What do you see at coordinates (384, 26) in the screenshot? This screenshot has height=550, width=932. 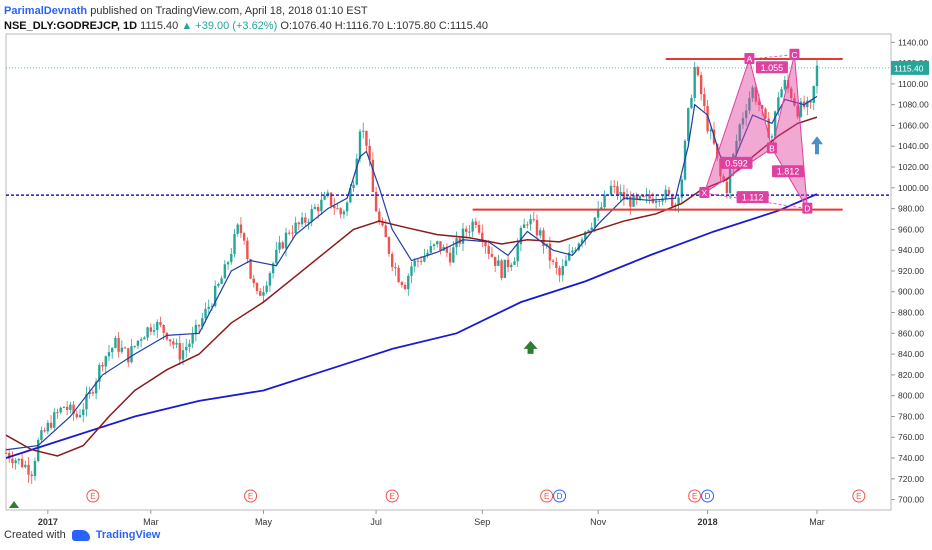 I see `ohlc-values: O:1076.40 H:1116.70 L:1075.80 C:1115.40` at bounding box center [384, 26].